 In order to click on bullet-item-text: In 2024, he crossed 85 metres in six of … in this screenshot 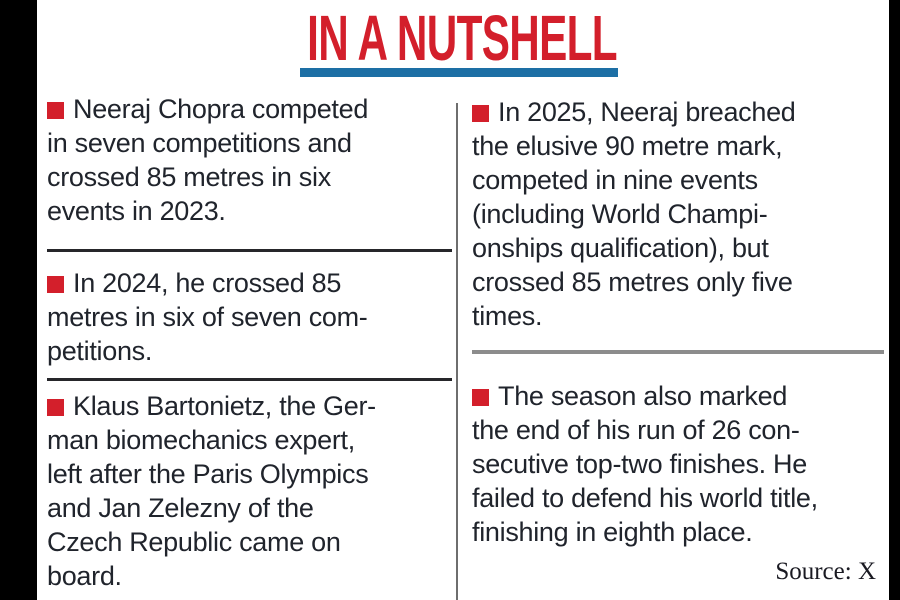, I will do `click(207, 317)`.